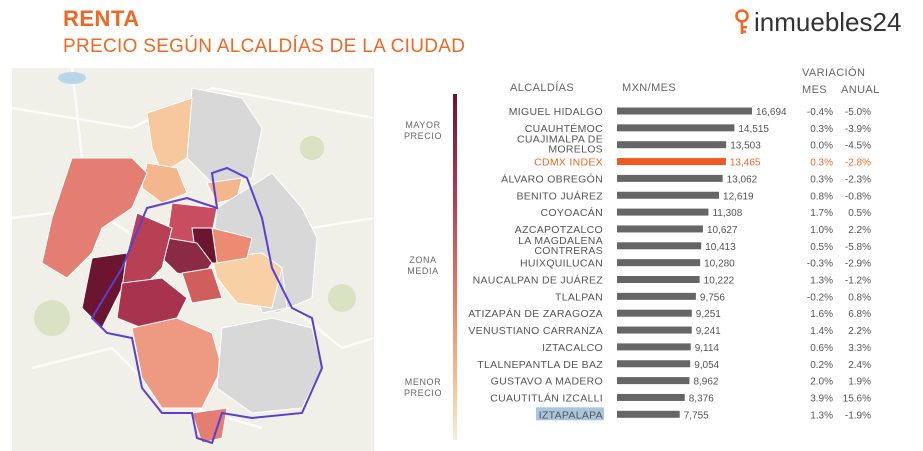 The height and width of the screenshot is (451, 923). What do you see at coordinates (858, 281) in the screenshot?
I see `annual-variation: -1.2%` at bounding box center [858, 281].